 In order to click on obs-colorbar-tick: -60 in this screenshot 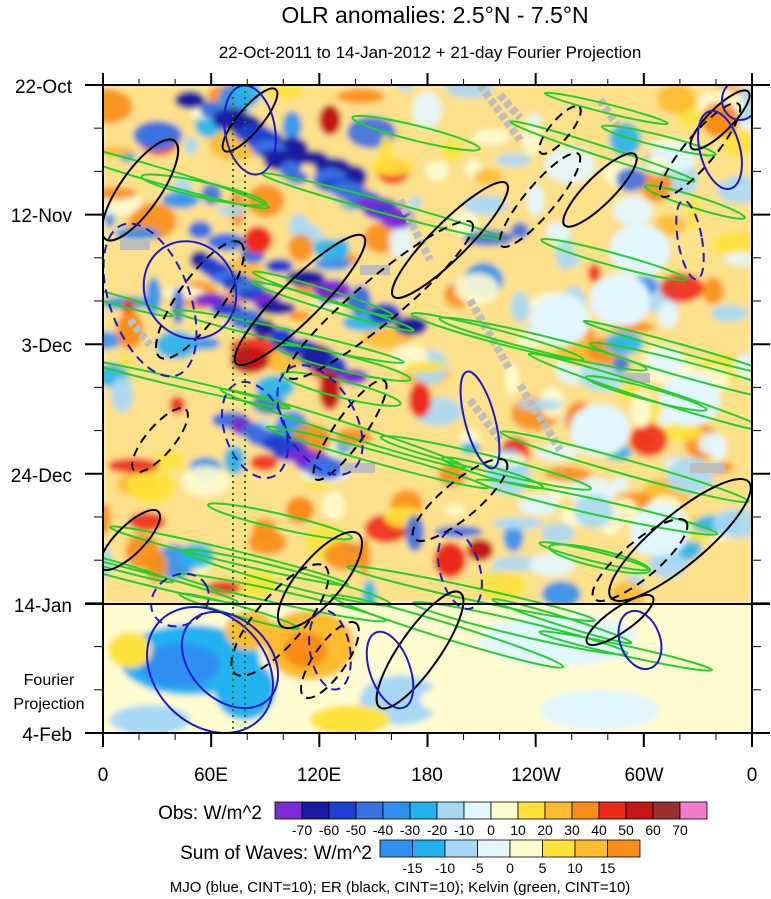, I will do `click(329, 830)`.